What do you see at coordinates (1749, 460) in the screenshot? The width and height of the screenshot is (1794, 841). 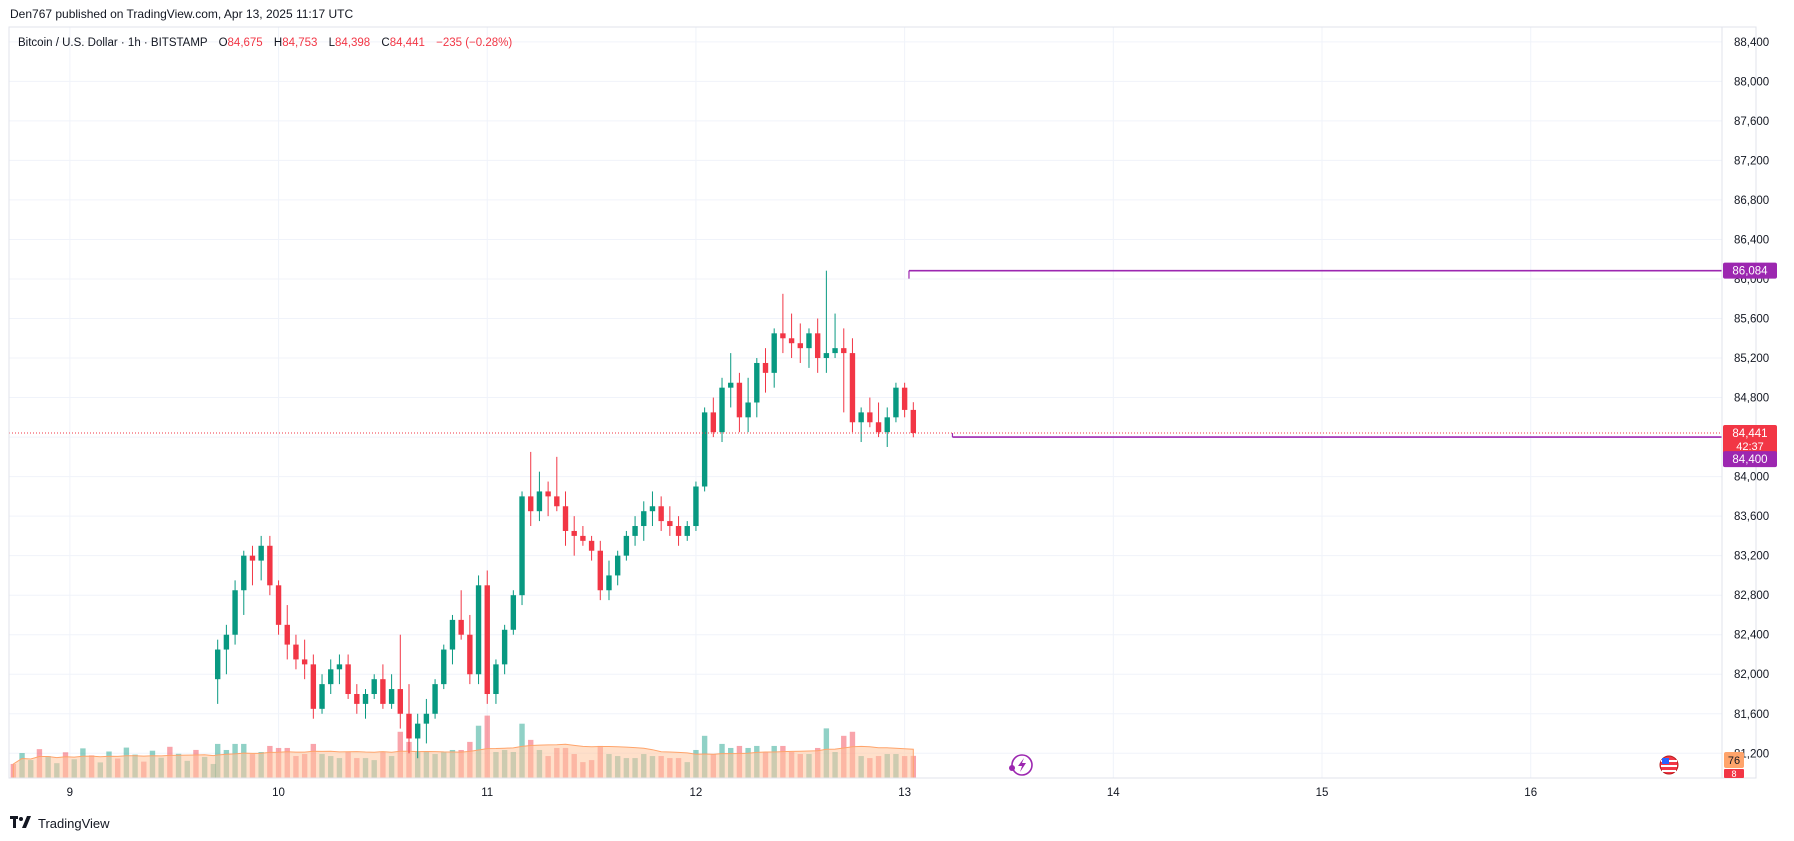 I see `svg-text: 84,400` at bounding box center [1749, 460].